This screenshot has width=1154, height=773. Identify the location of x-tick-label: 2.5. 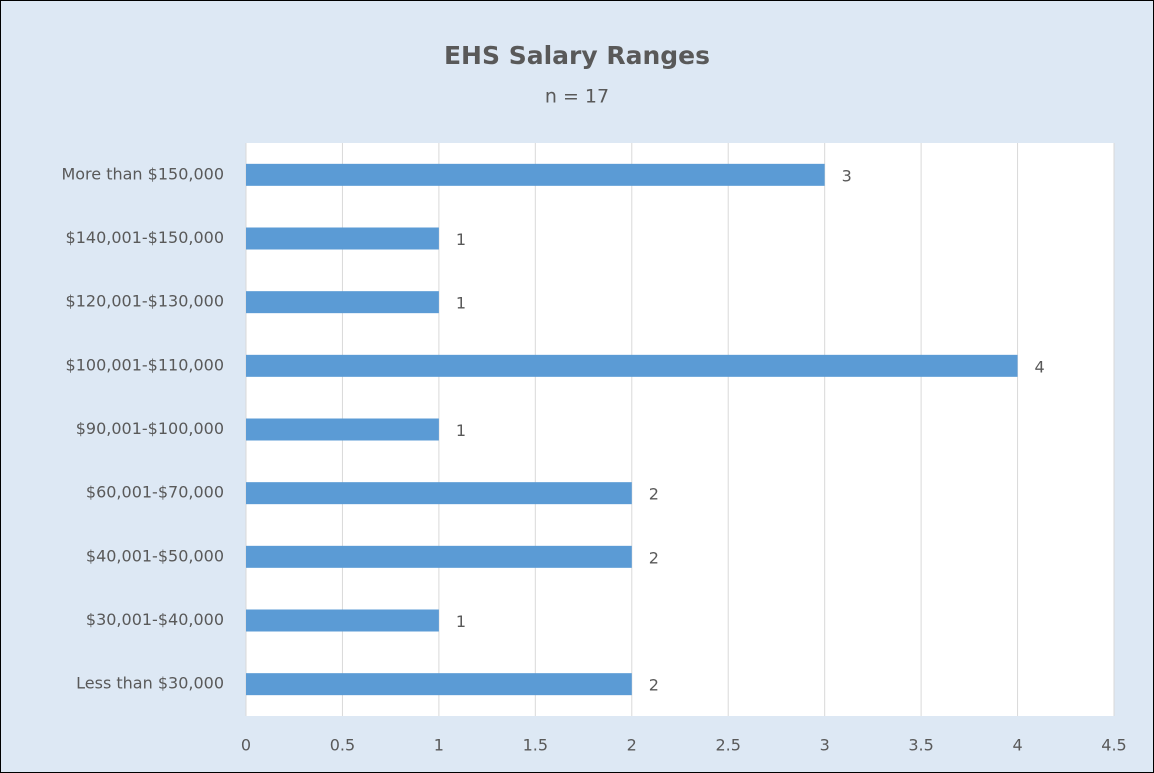
(727, 745).